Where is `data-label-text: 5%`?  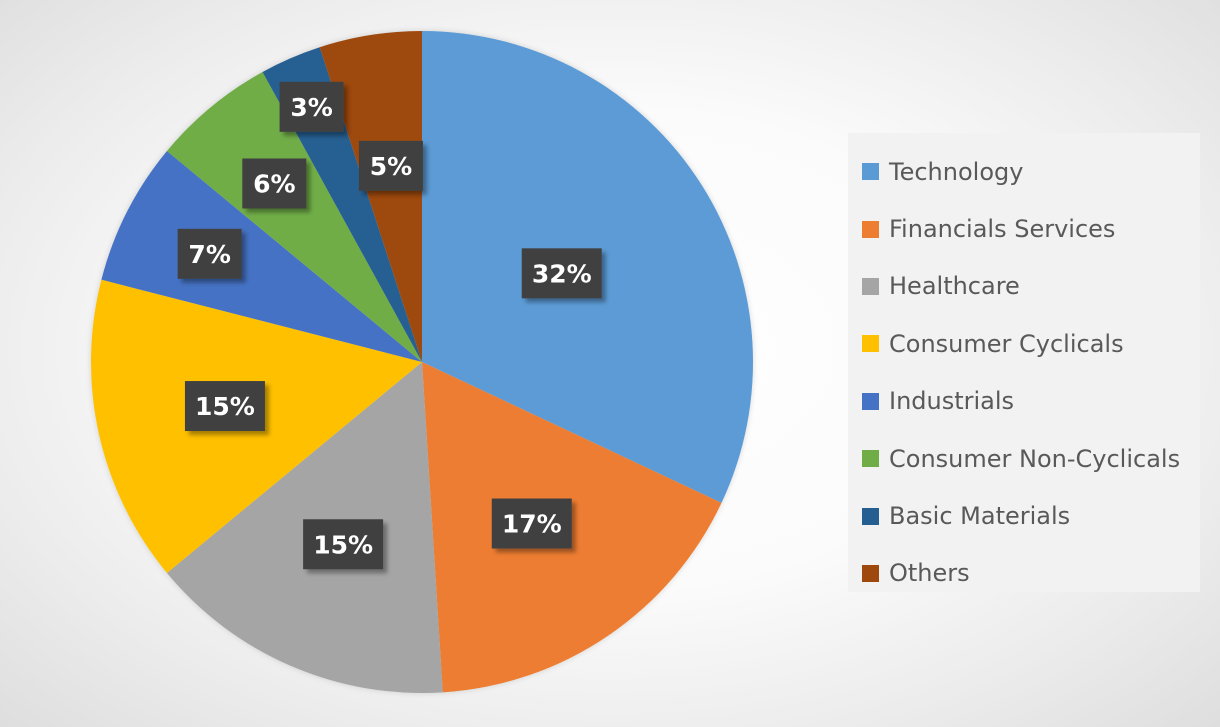
data-label-text: 5% is located at coordinates (391, 166).